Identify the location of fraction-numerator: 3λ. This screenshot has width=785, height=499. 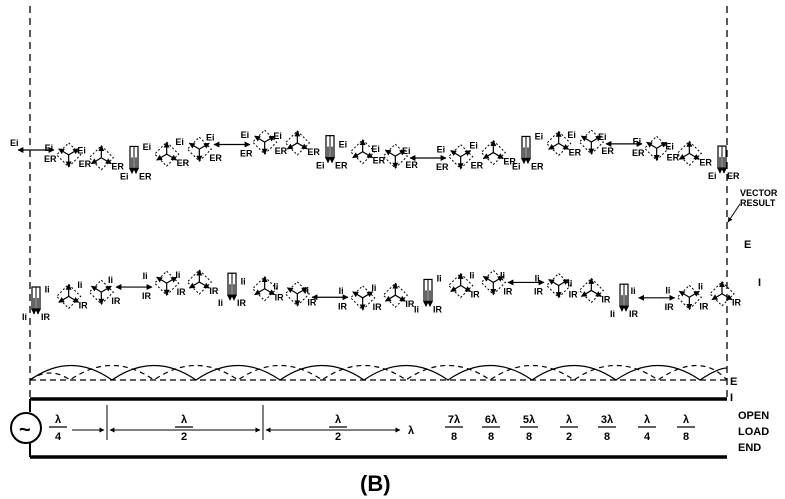
(607, 420).